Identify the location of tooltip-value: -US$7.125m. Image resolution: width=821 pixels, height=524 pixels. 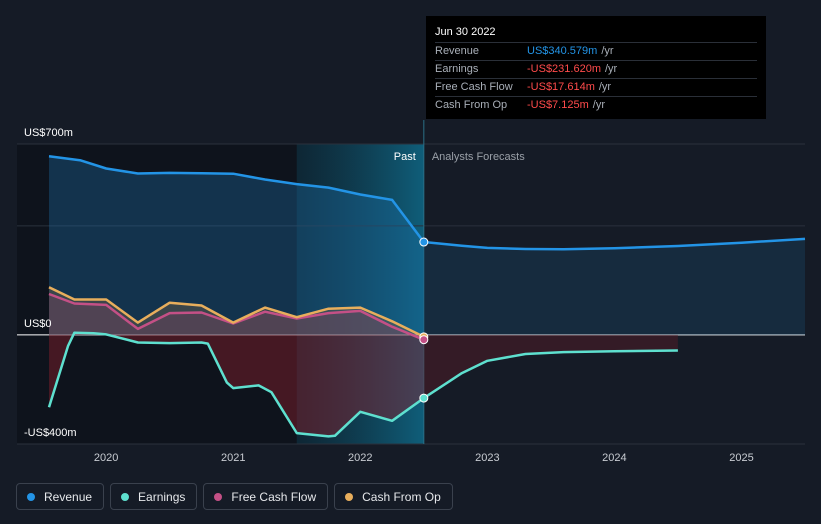
(558, 105).